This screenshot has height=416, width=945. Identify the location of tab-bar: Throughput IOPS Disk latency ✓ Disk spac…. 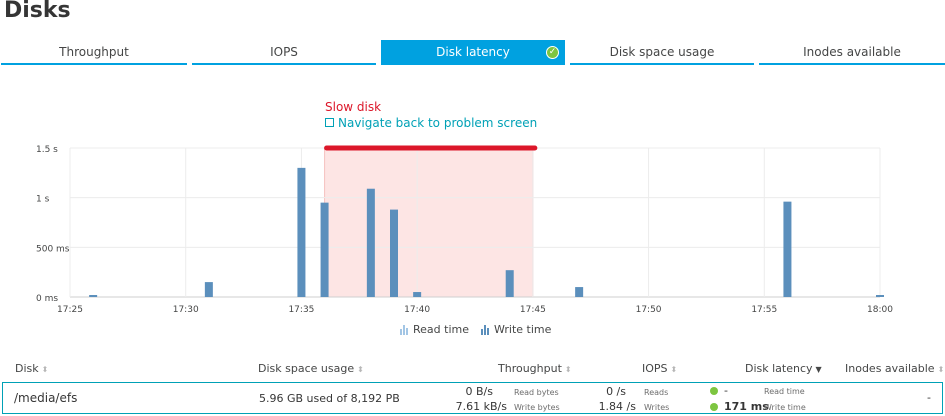
(472, 53).